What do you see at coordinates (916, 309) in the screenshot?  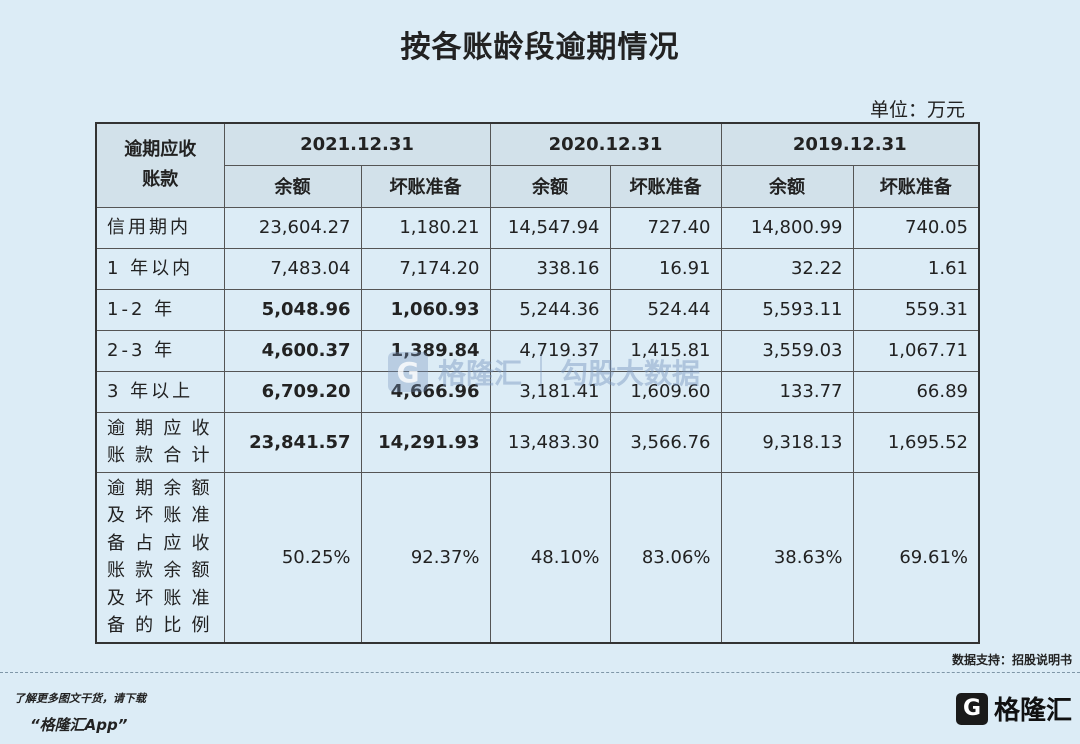 I see `cell-value: 559.31` at bounding box center [916, 309].